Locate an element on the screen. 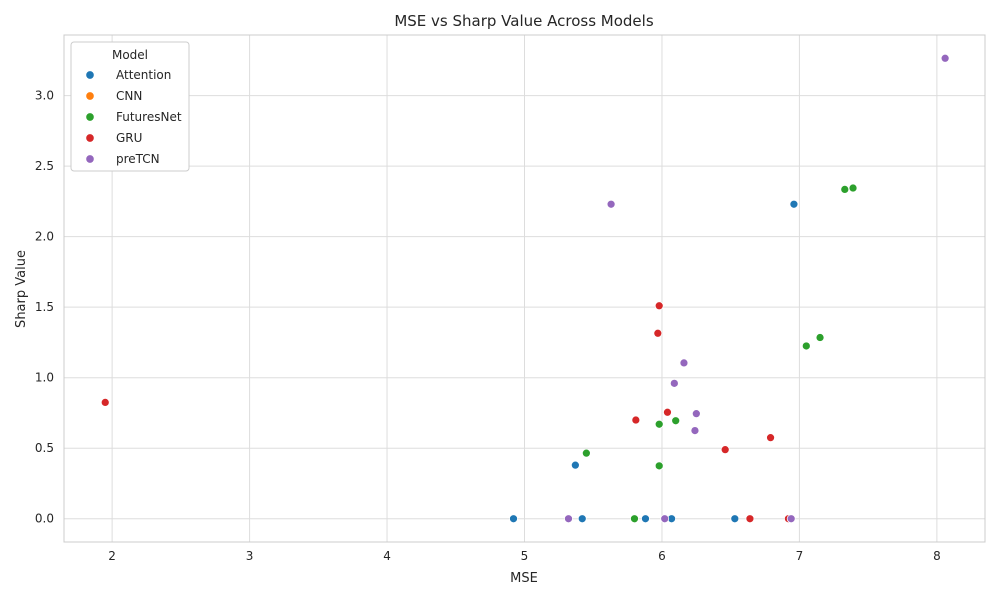 This screenshot has width=1000, height=600. legend: Model Attention CNN FuturesNet GRU preTCN is located at coordinates (130, 106).